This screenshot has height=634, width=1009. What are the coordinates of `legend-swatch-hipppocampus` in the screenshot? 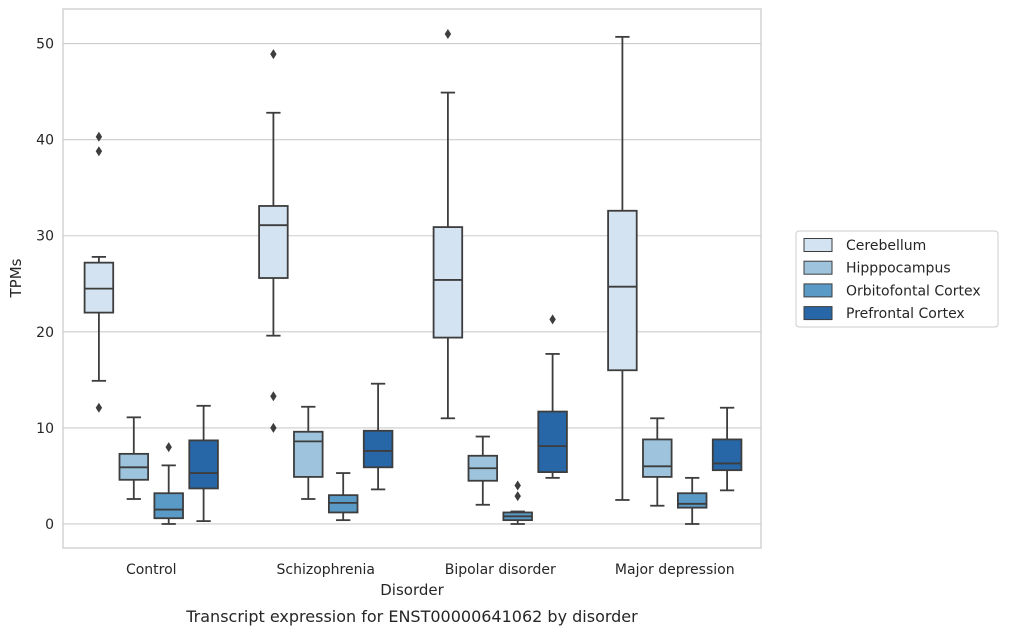 It's located at (818, 267).